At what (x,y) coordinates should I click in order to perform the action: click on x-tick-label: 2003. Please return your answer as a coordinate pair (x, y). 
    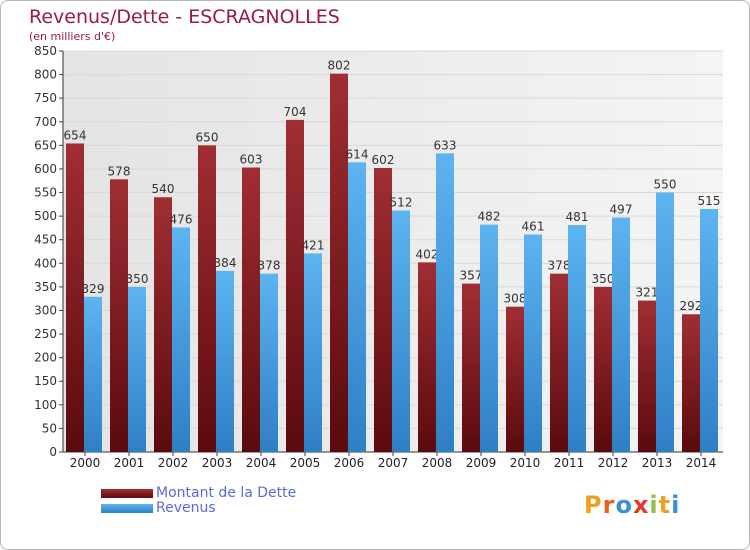
    Looking at the image, I should click on (217, 463).